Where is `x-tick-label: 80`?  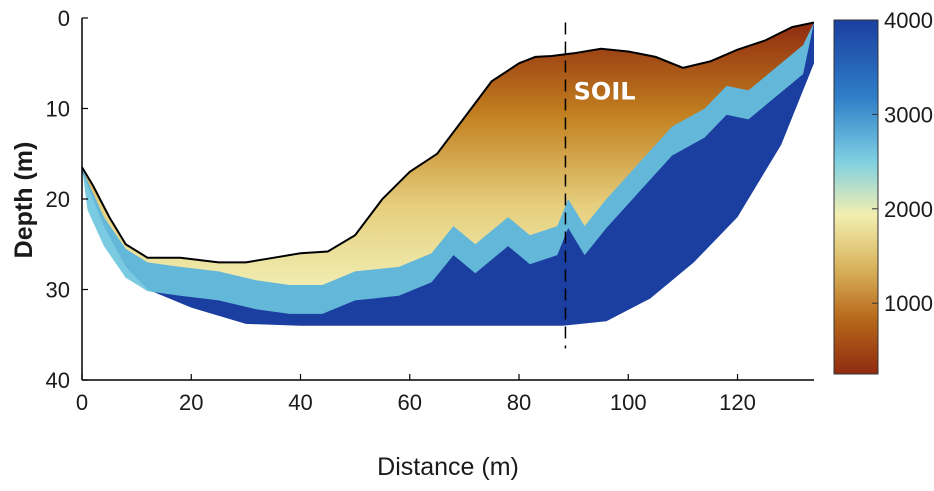
x-tick-label: 80 is located at coordinates (519, 402).